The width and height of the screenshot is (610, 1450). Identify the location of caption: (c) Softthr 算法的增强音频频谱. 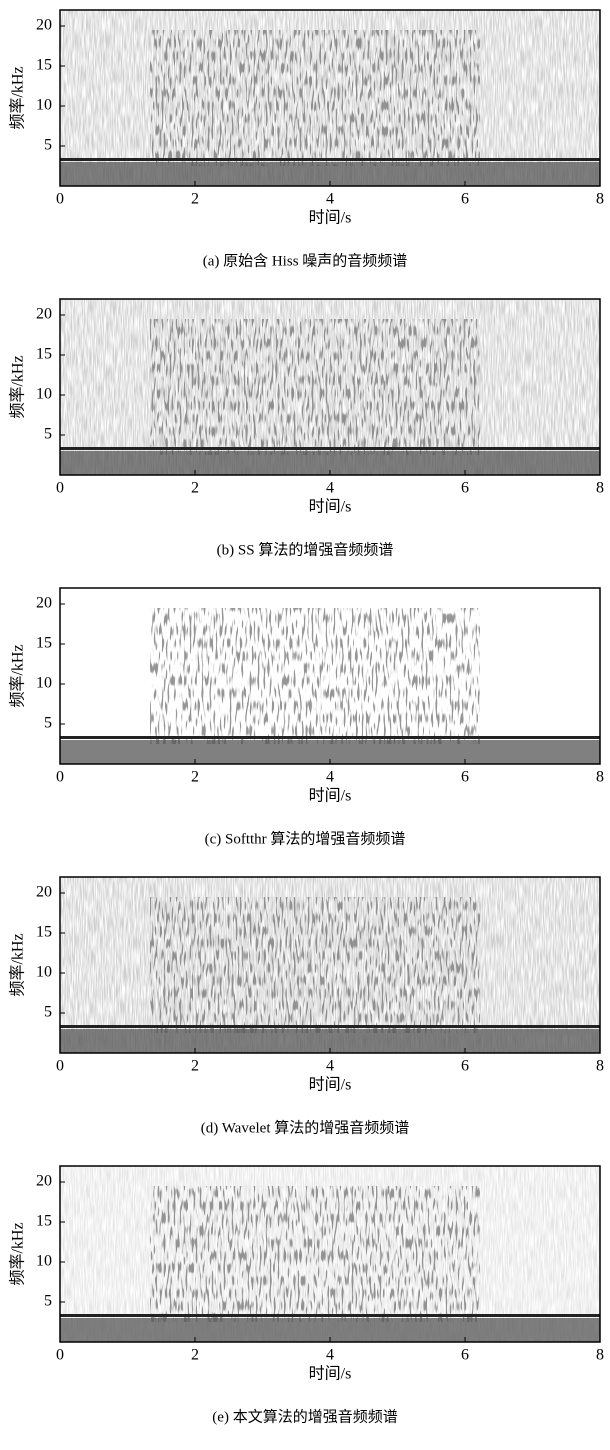
(305, 838).